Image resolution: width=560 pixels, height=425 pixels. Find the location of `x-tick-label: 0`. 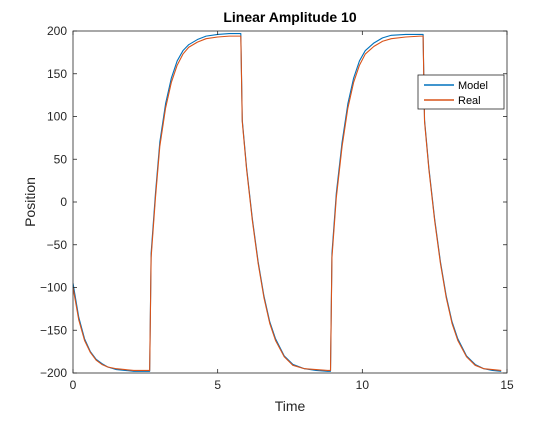

x-tick-label: 0 is located at coordinates (73, 385).